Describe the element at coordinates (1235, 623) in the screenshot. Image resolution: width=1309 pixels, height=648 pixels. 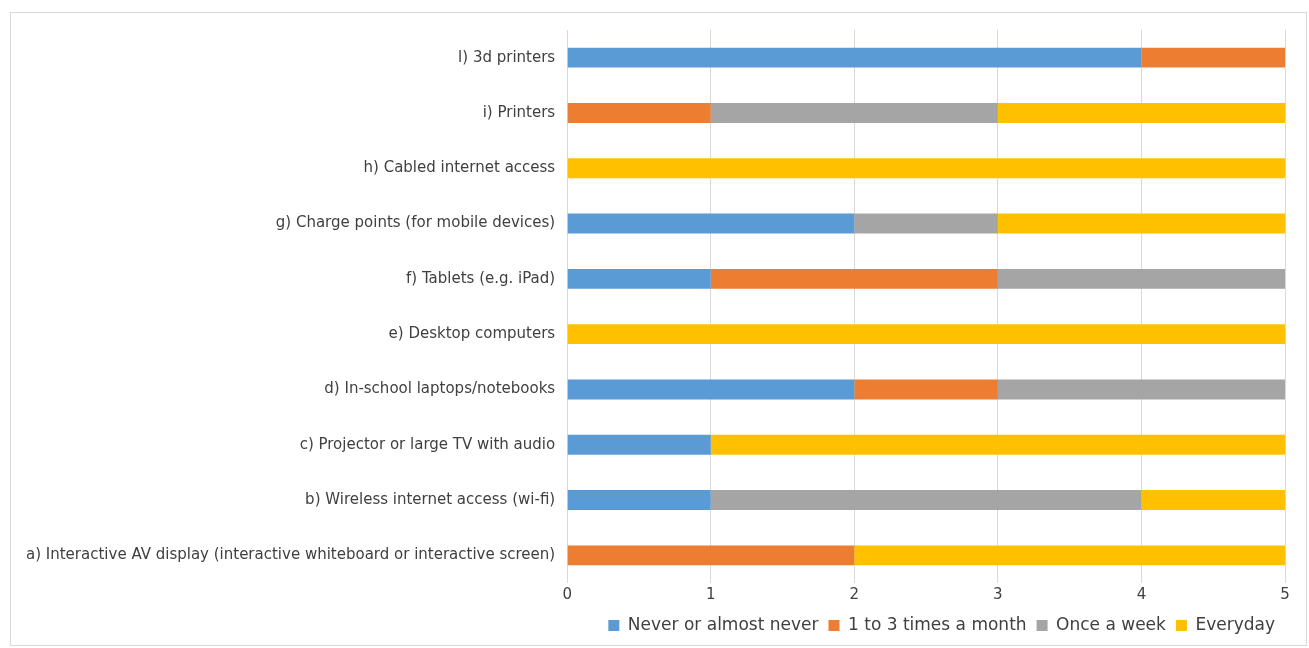
I see `legend-label: Everyday` at that location.